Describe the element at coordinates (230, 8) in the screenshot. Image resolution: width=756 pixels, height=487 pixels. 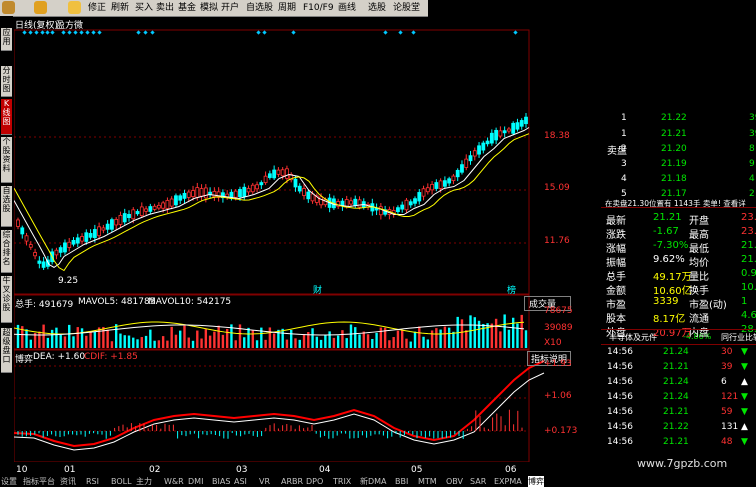
I see `toolbar-open-account-button: 开户` at that location.